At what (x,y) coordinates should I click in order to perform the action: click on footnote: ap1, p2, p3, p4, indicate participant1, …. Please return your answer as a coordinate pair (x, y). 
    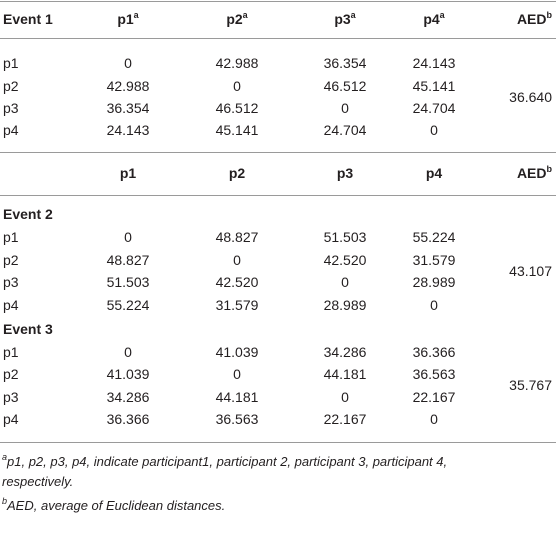
    Looking at the image, I should click on (262, 472).